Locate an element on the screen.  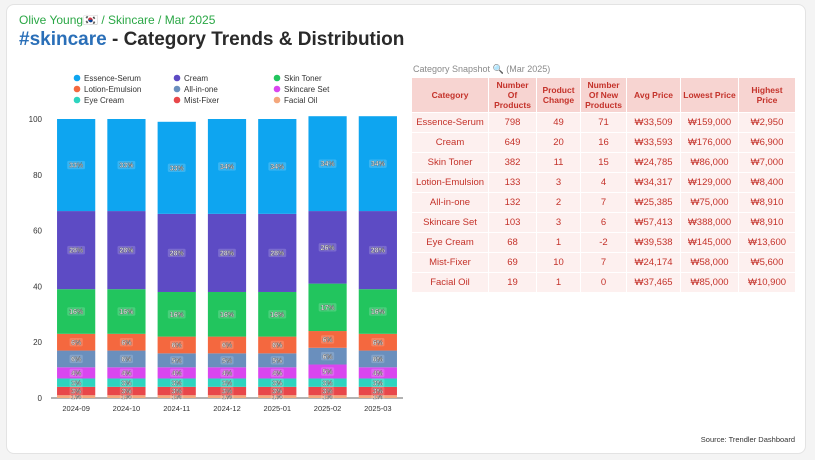
data-label: 17% is located at coordinates (328, 308).